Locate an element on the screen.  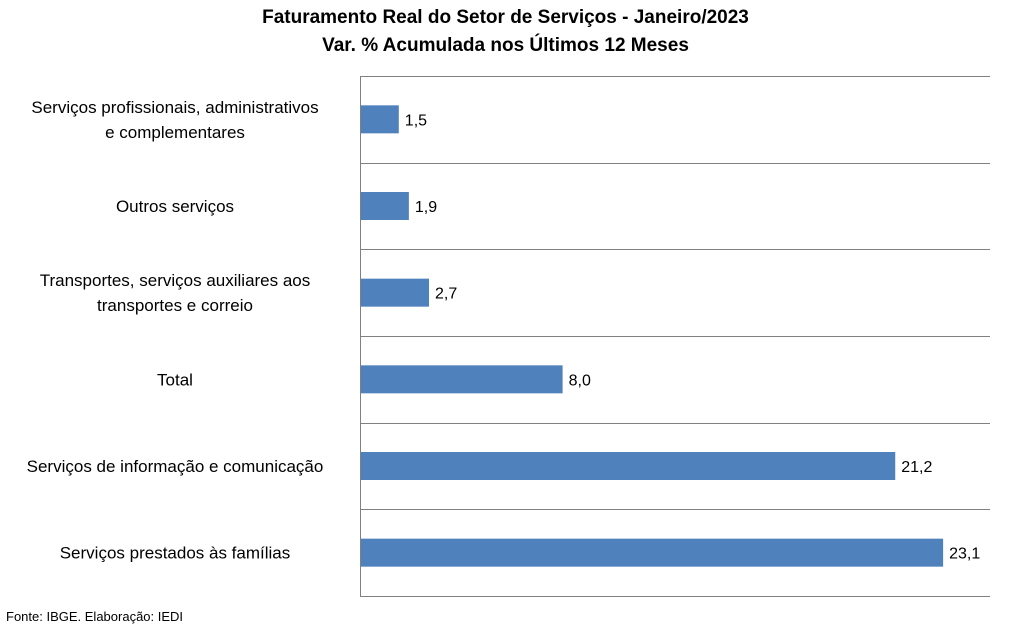
category-label: Serviços prestados às famílias is located at coordinates (175, 553).